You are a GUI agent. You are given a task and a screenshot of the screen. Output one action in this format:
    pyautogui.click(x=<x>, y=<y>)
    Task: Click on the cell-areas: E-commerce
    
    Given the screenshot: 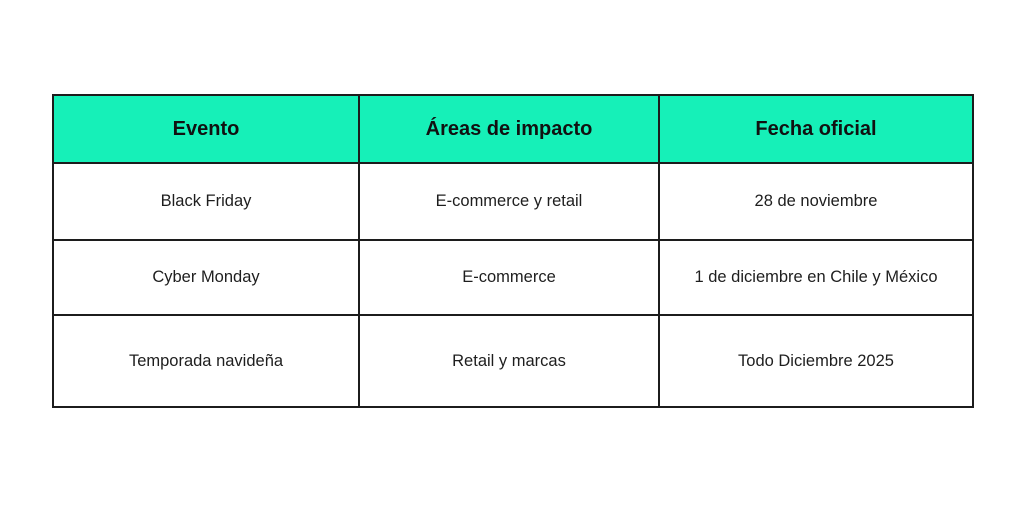 What is the action you would take?
    pyautogui.click(x=509, y=277)
    